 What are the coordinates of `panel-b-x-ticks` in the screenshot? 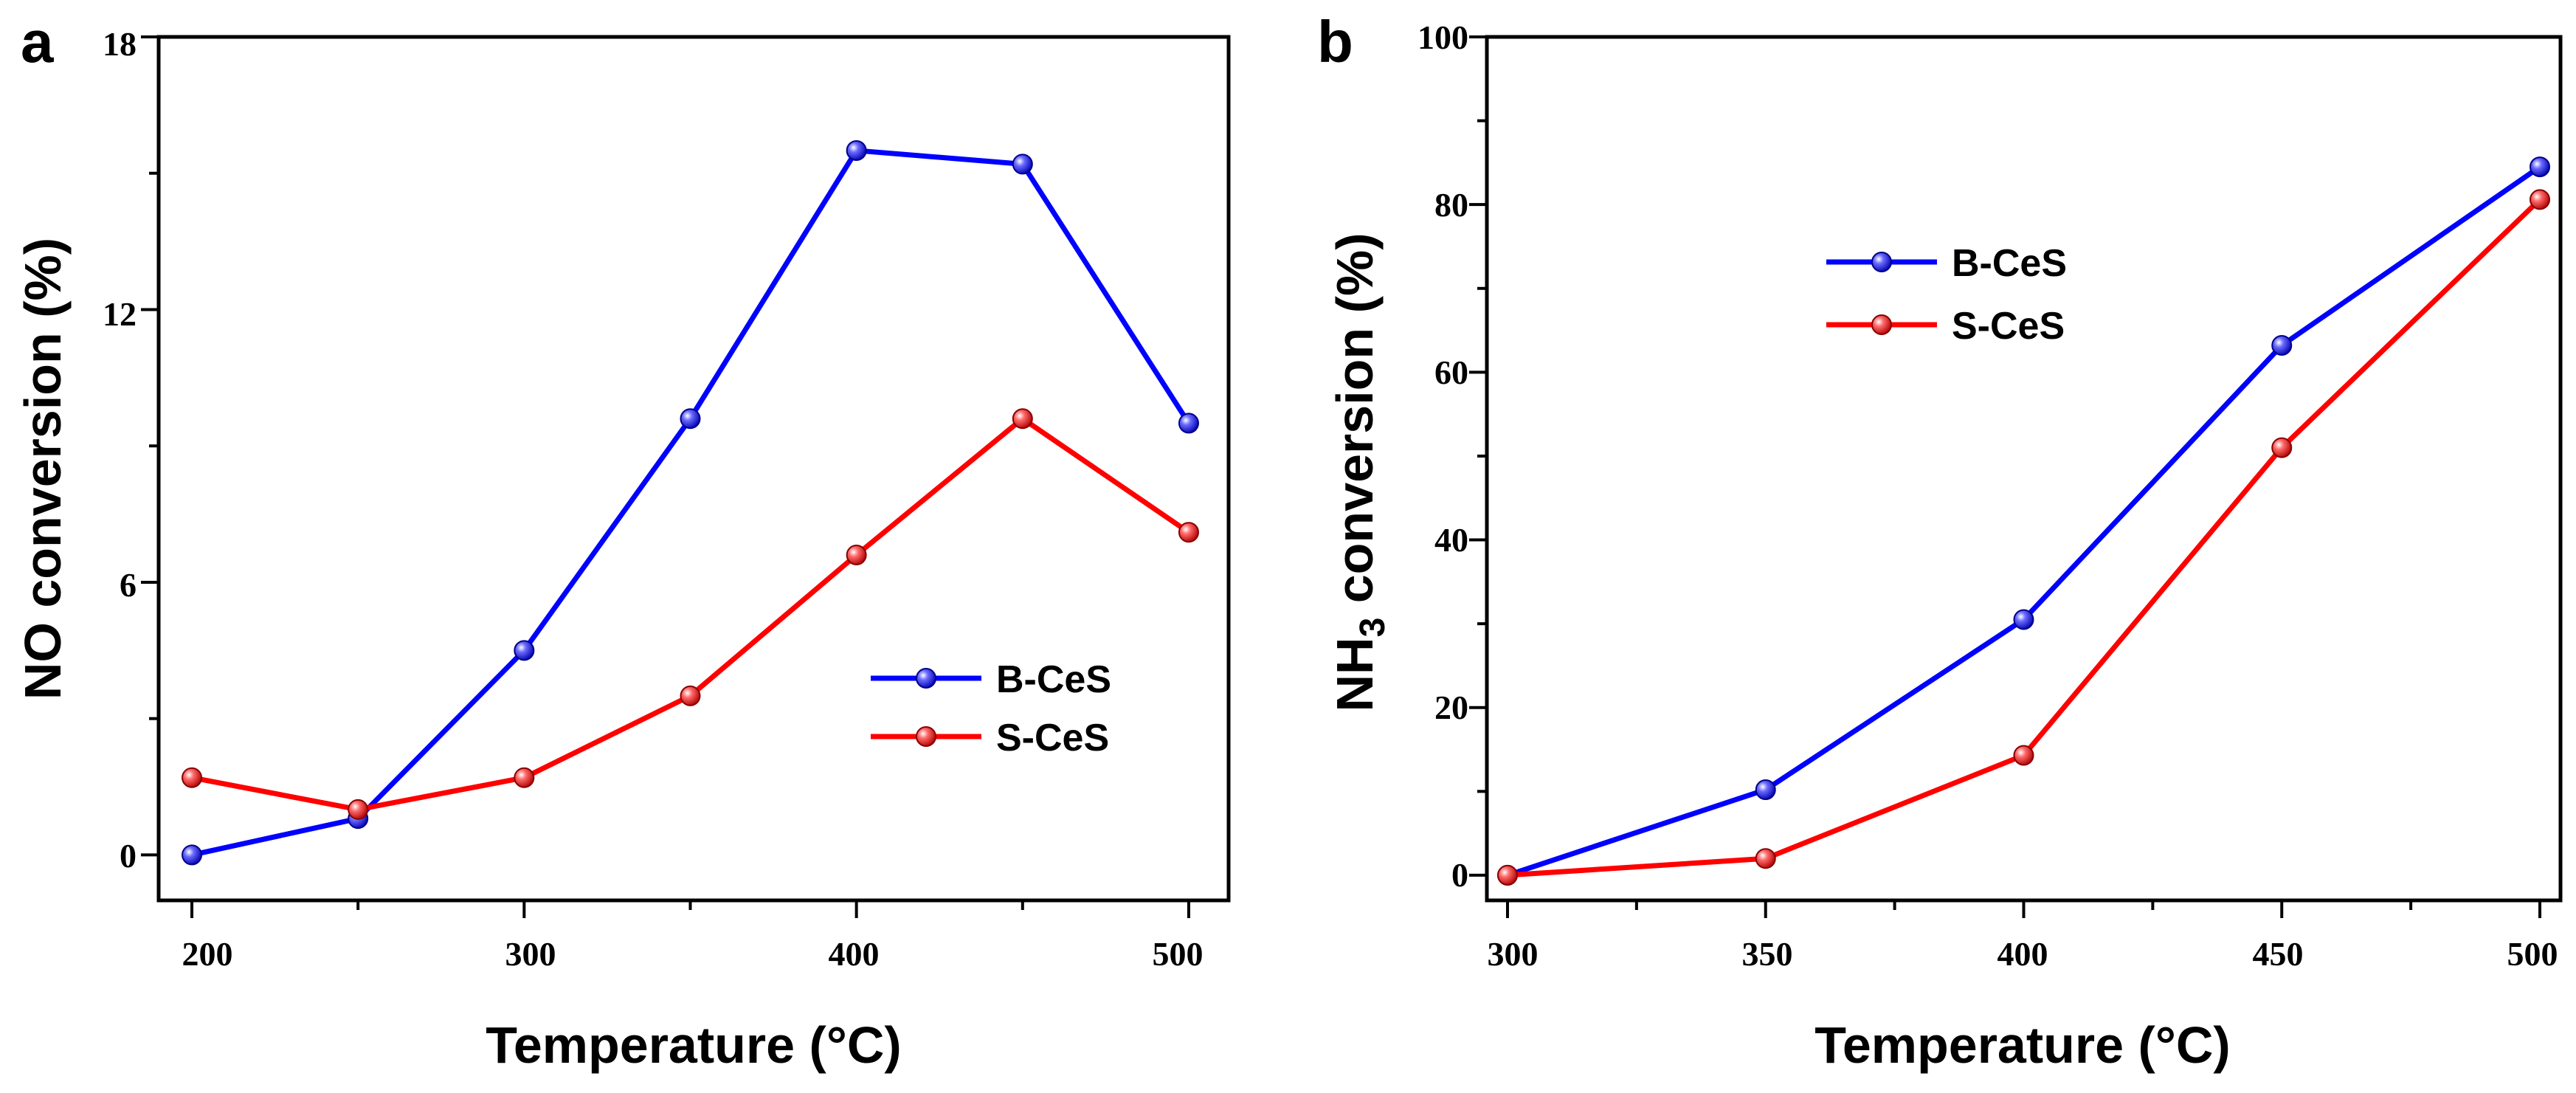 It's located at (2023, 909).